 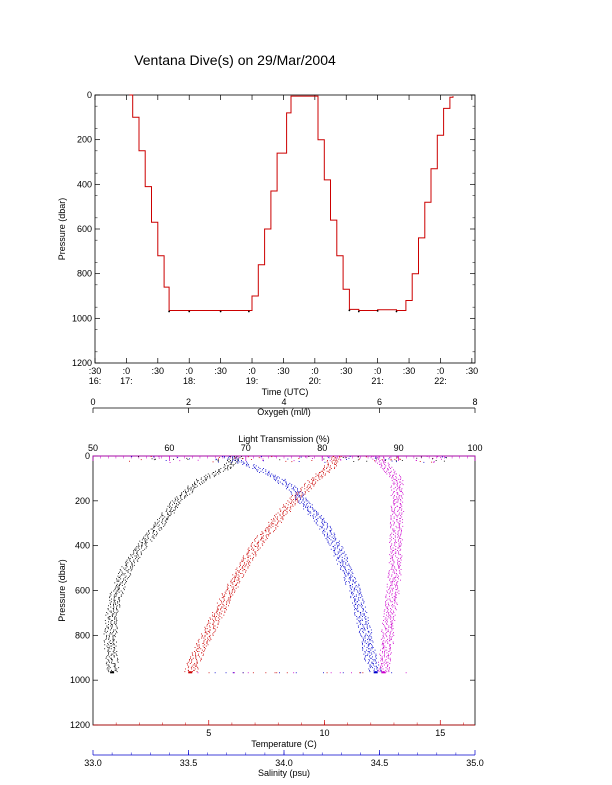 What do you see at coordinates (383, 672) in the screenshot?
I see `light-bottom-marker` at bounding box center [383, 672].